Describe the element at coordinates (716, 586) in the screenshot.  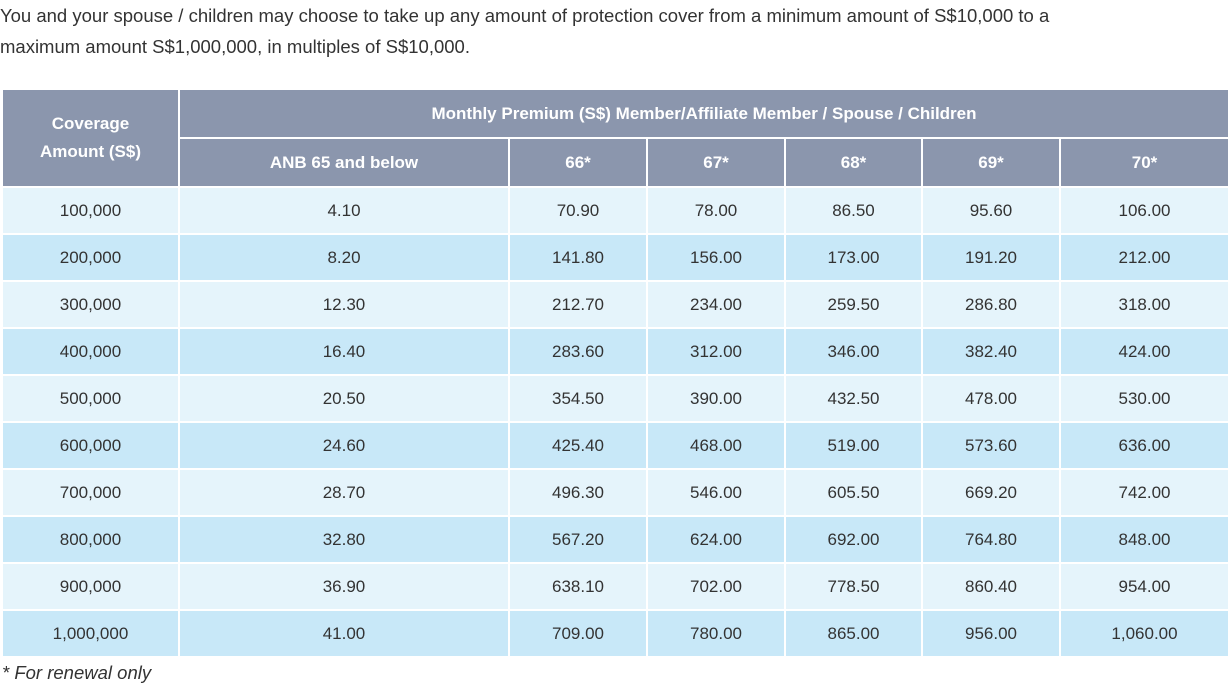
I see `table-cell: 702.00` at that location.